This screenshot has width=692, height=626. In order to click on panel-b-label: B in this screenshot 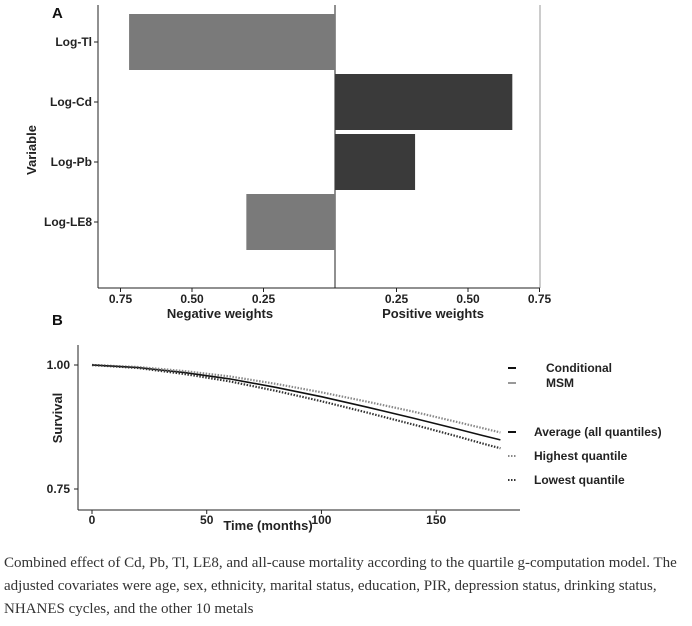, I will do `click(57, 320)`.